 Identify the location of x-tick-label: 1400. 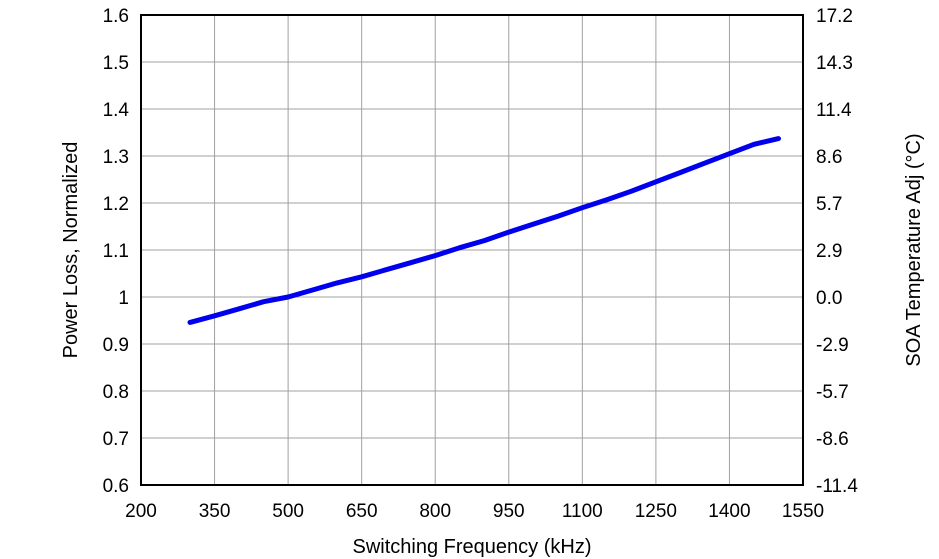
(729, 511).